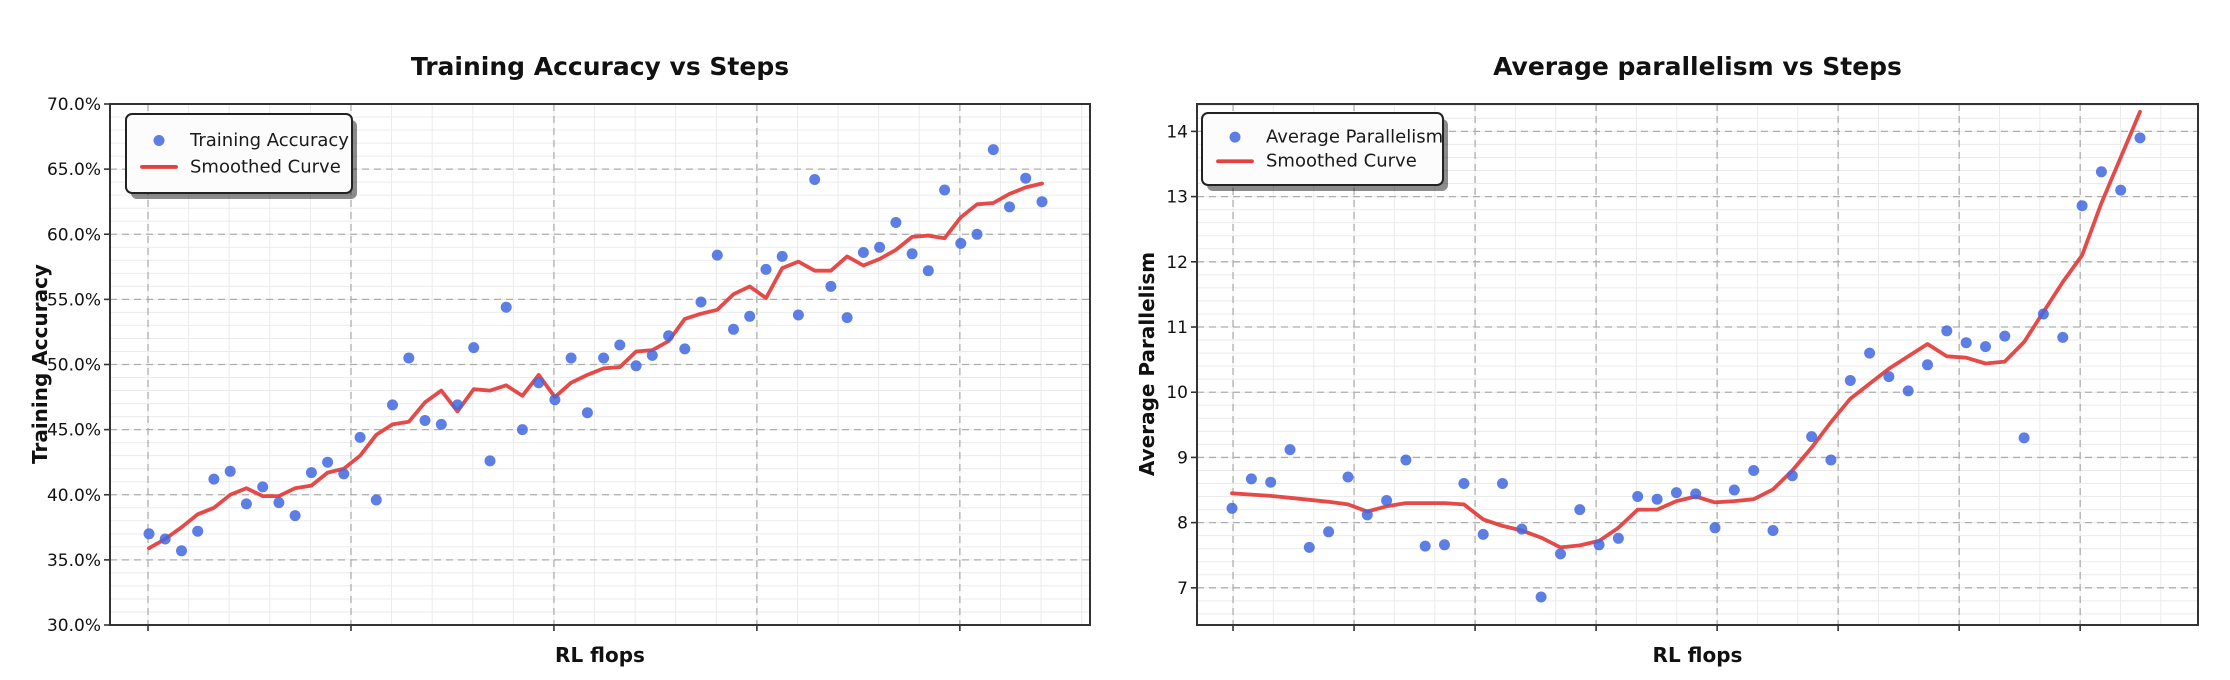  Describe the element at coordinates (74, 496) in the screenshot. I see `y-tick-label: 40.0%` at that location.